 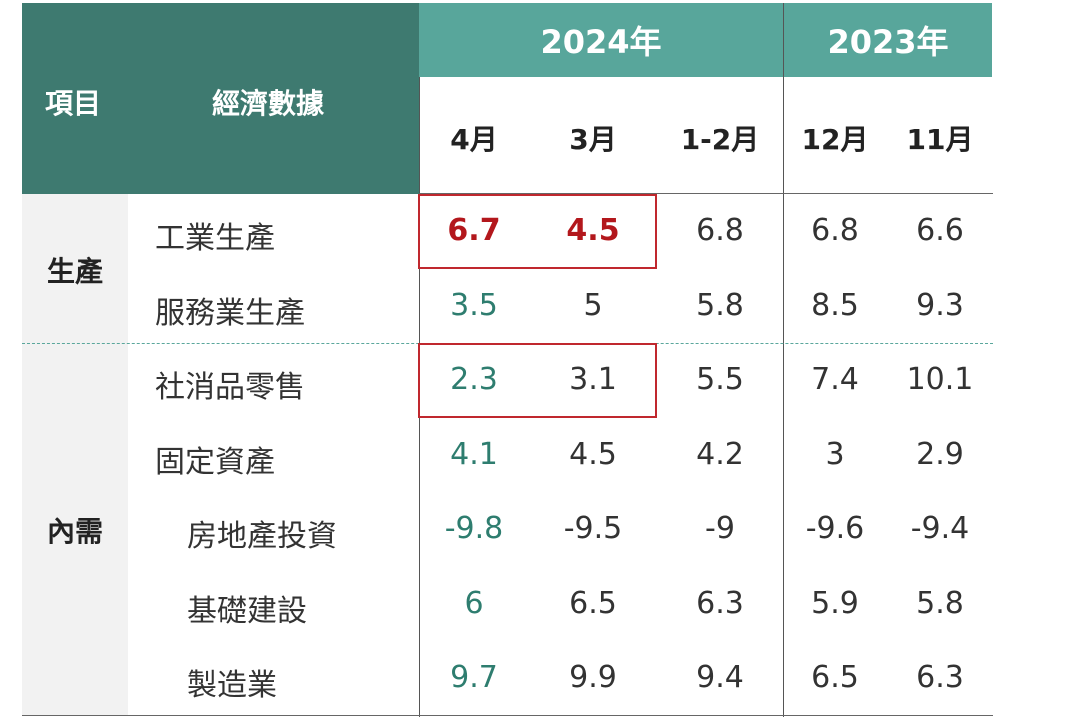 What do you see at coordinates (474, 139) in the screenshot?
I see `month-header-apr: 4月` at bounding box center [474, 139].